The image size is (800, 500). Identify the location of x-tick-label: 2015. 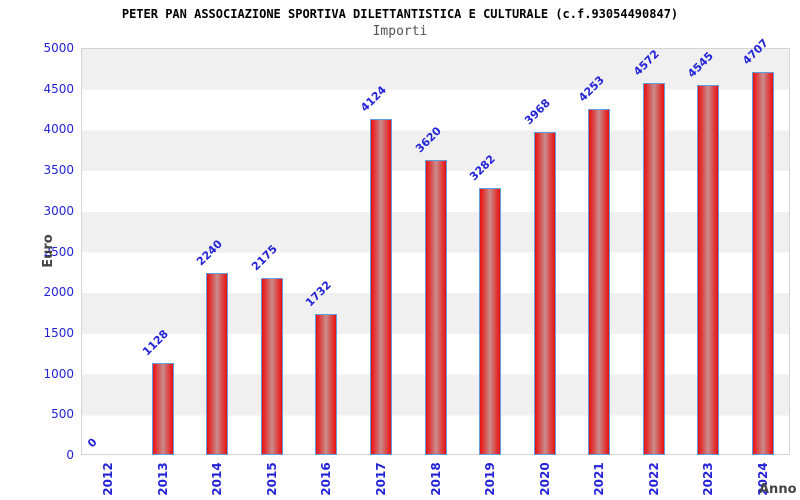
(271, 479).